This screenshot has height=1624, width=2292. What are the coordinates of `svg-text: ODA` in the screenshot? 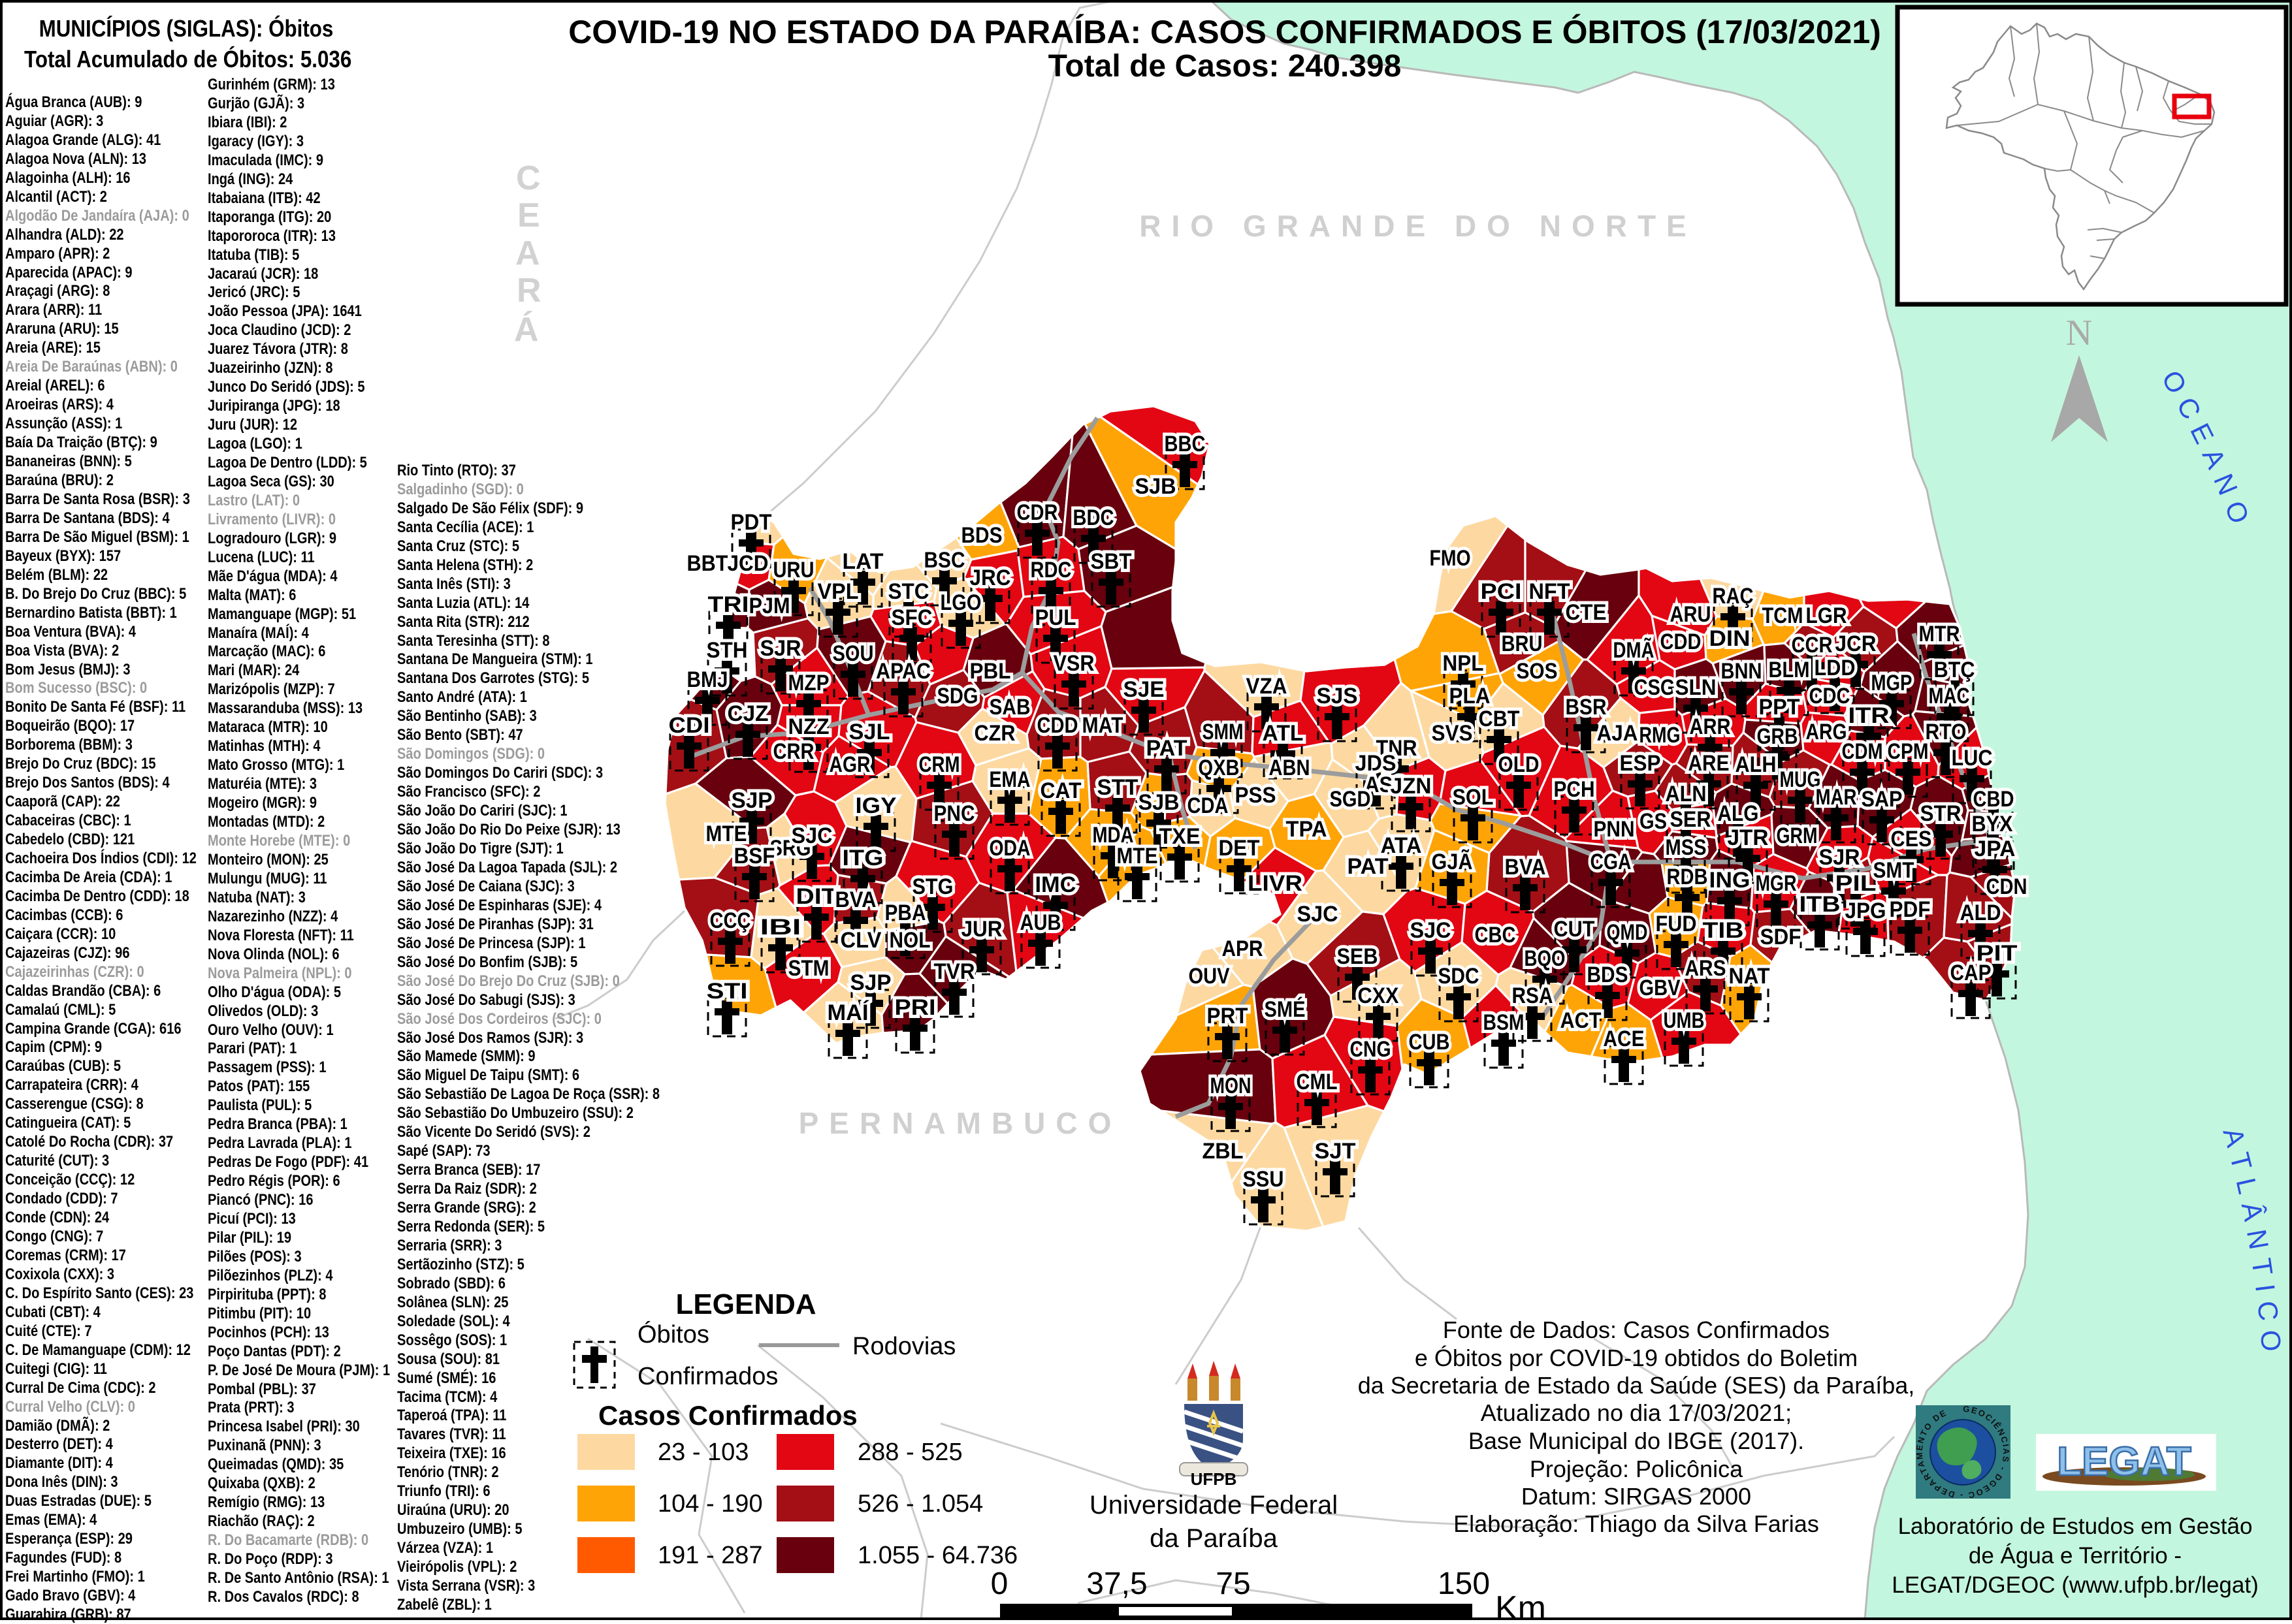 It's located at (1010, 849).